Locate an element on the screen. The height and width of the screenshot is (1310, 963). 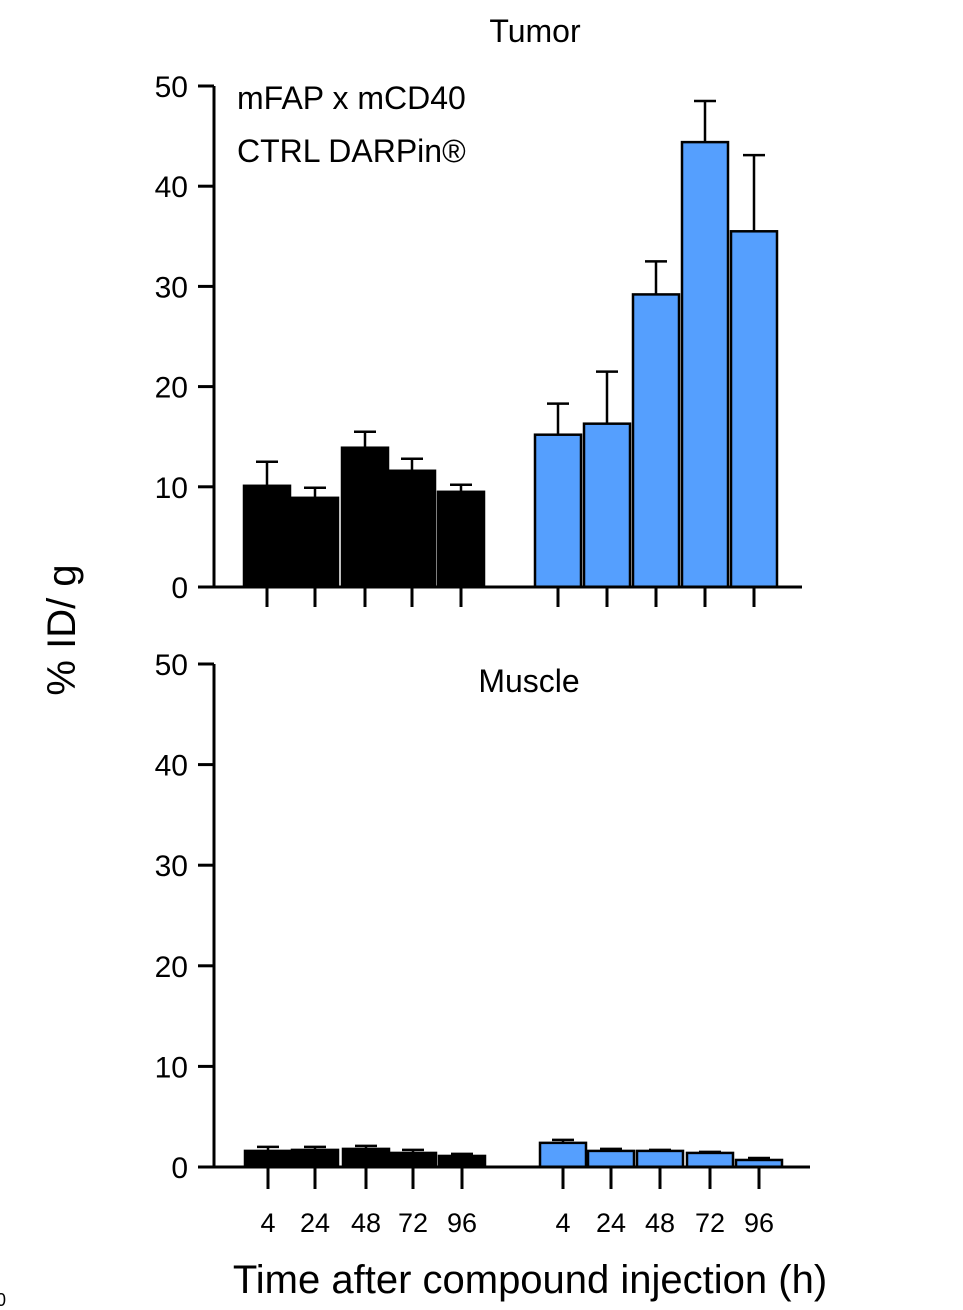
y-axis-label: % ID/ g is located at coordinates (62, 629).